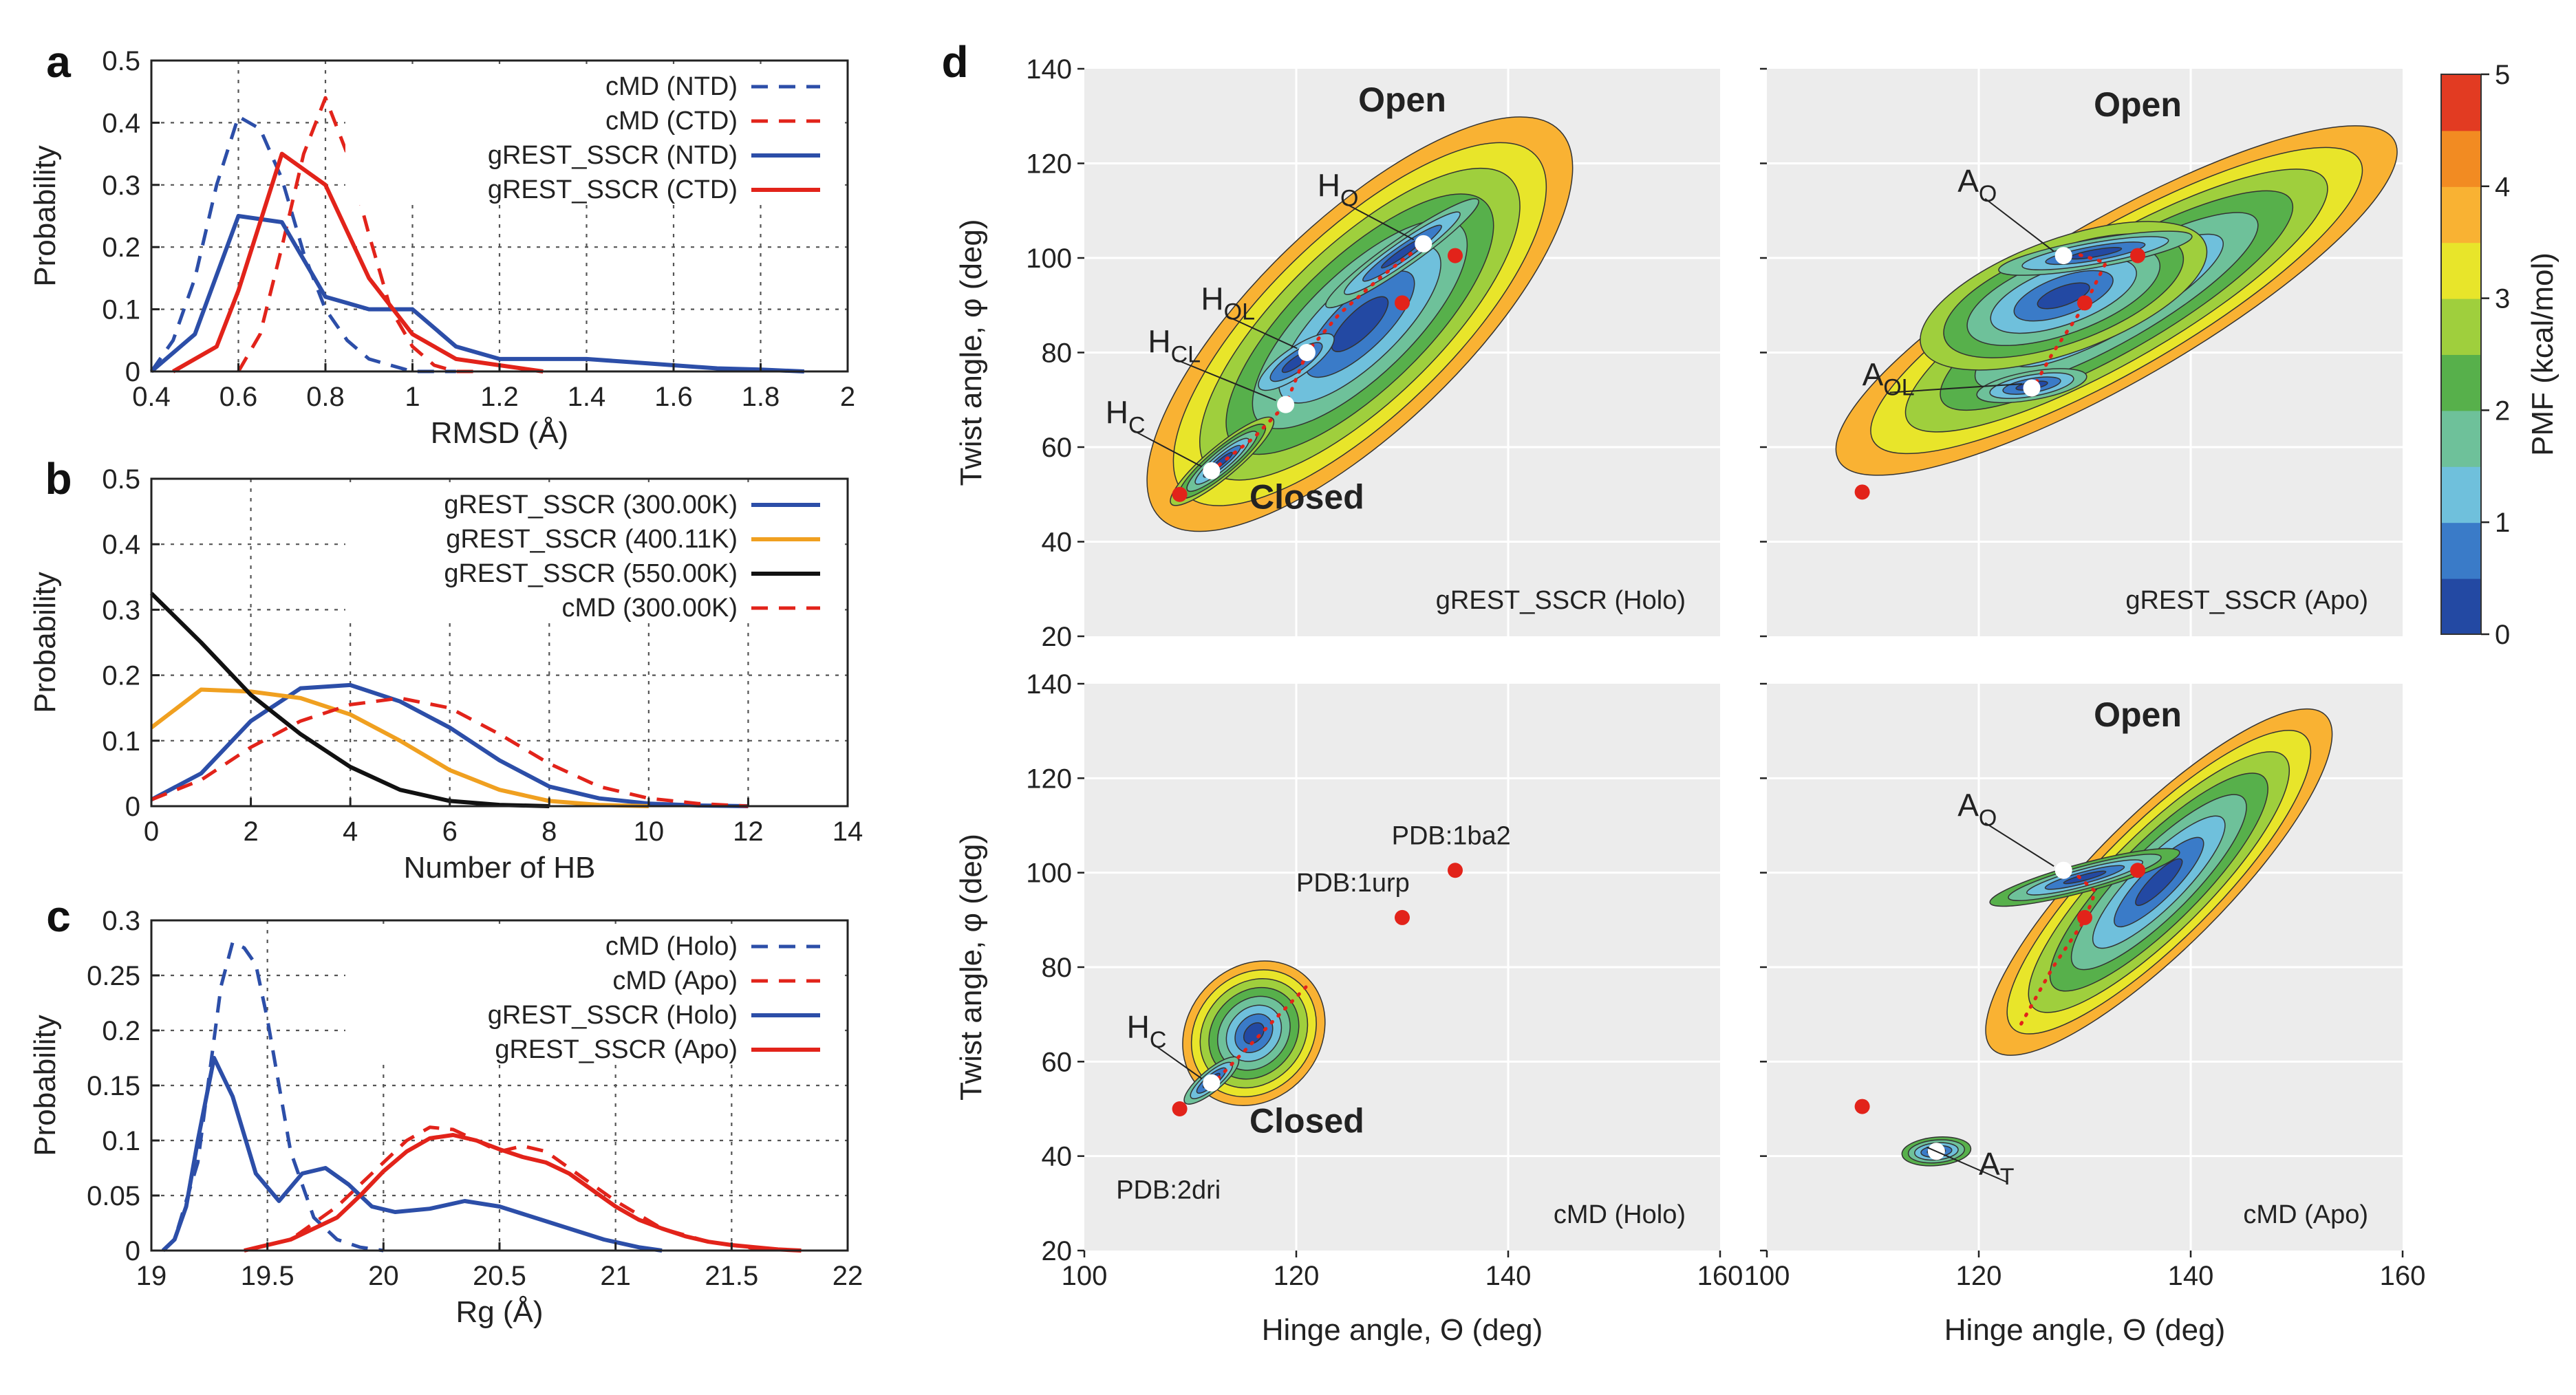 This screenshot has width=2576, height=1395. I want to click on state-subscript: T, so click(2007, 1177).